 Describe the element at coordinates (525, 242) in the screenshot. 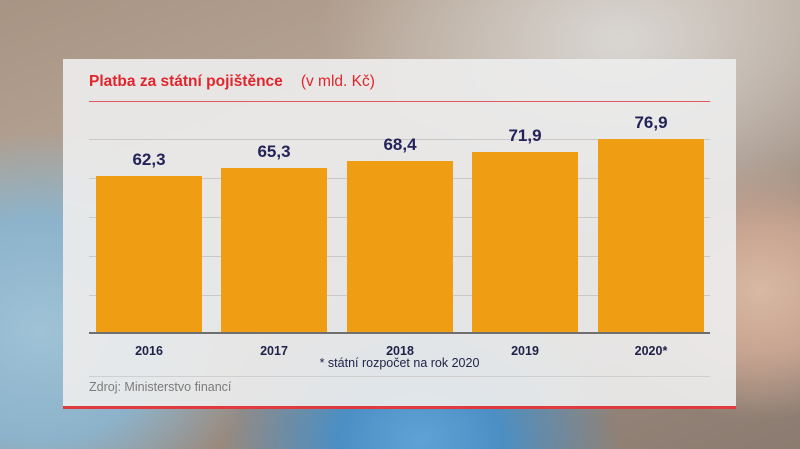

I see `bar-2019` at that location.